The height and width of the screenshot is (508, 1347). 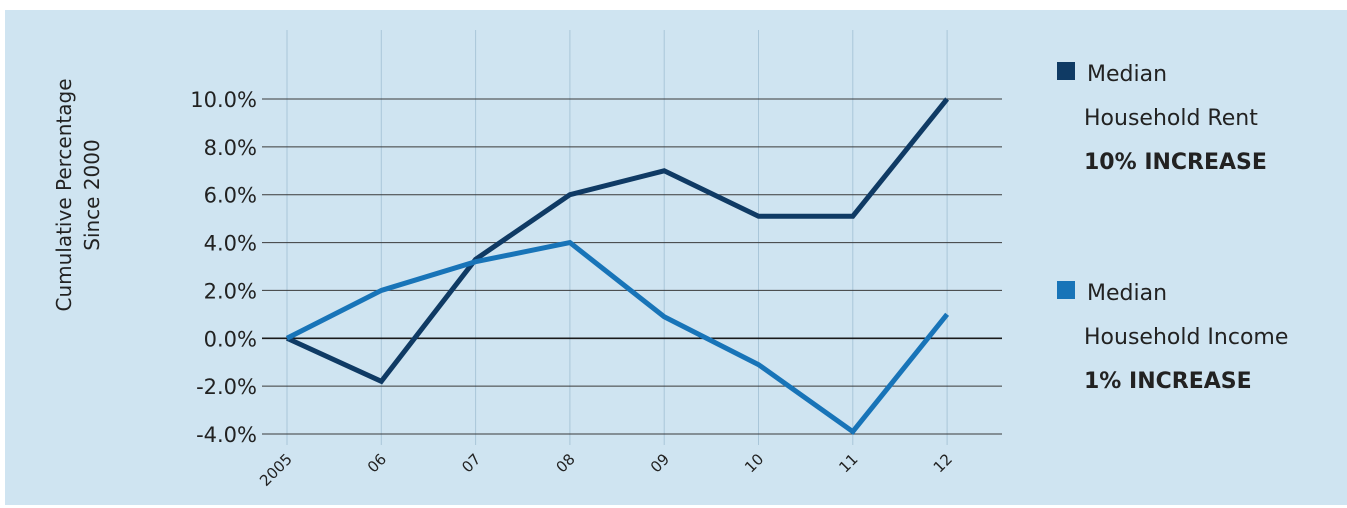 I want to click on y-tick-label: -2.0%, so click(x=226, y=387).